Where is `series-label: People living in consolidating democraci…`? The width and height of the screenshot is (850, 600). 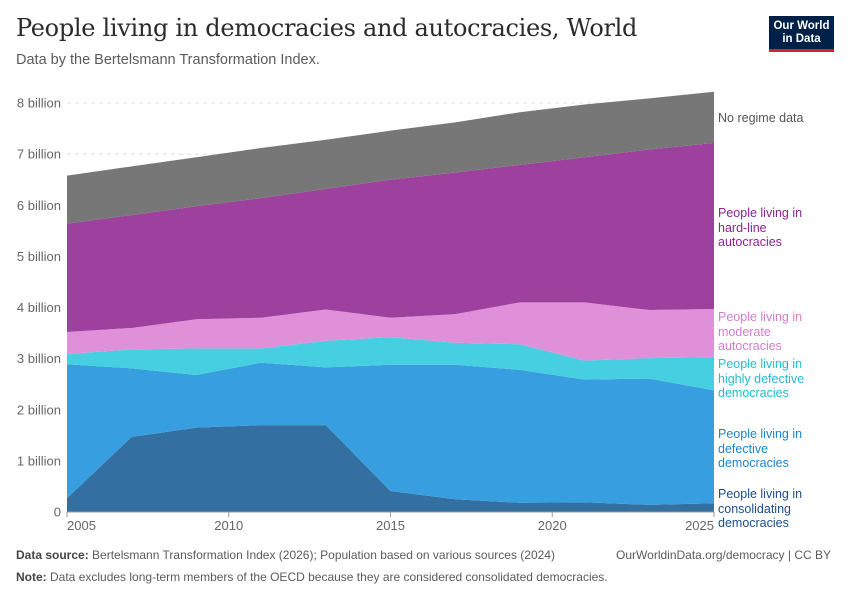 series-label: People living in consolidating democraci… is located at coordinates (760, 508).